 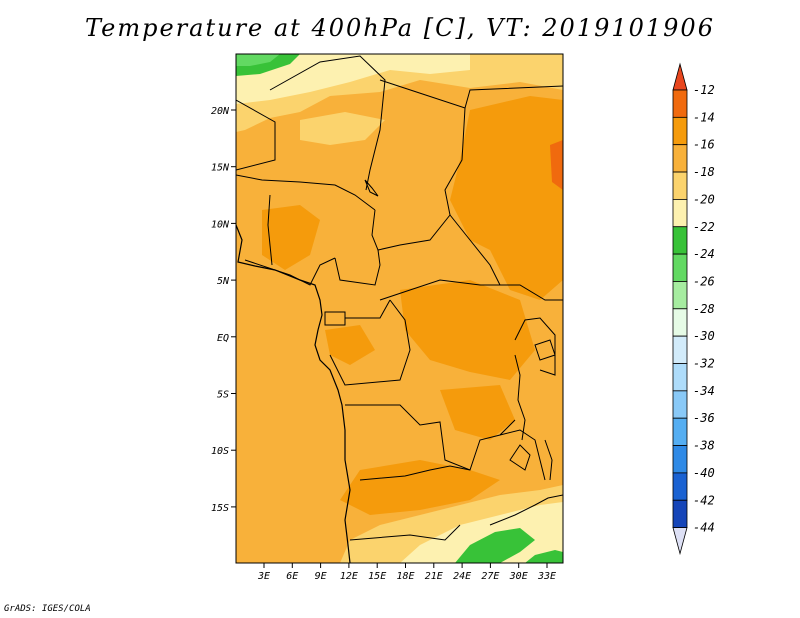 What do you see at coordinates (434, 576) in the screenshot?
I see `lon-tick-label: 21E` at bounding box center [434, 576].